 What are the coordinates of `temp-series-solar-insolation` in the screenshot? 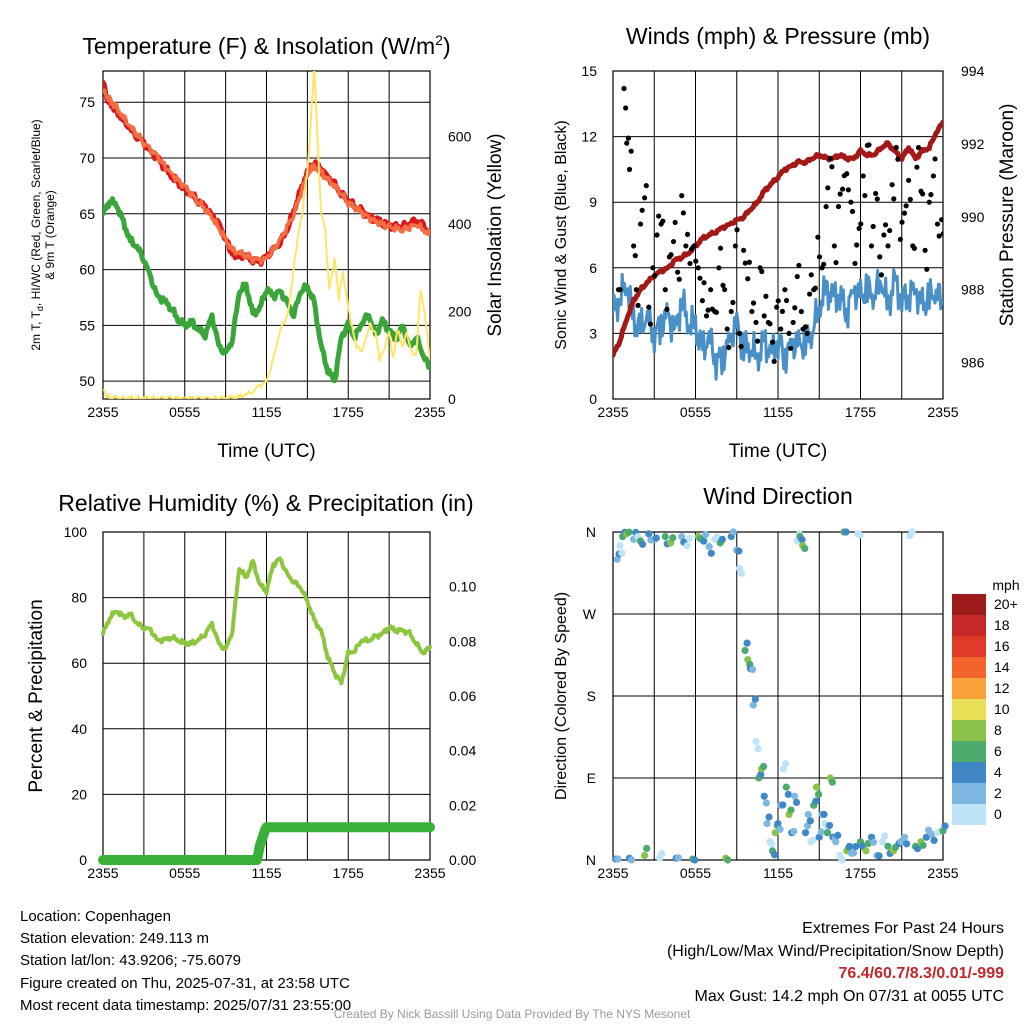 It's located at (266, 235).